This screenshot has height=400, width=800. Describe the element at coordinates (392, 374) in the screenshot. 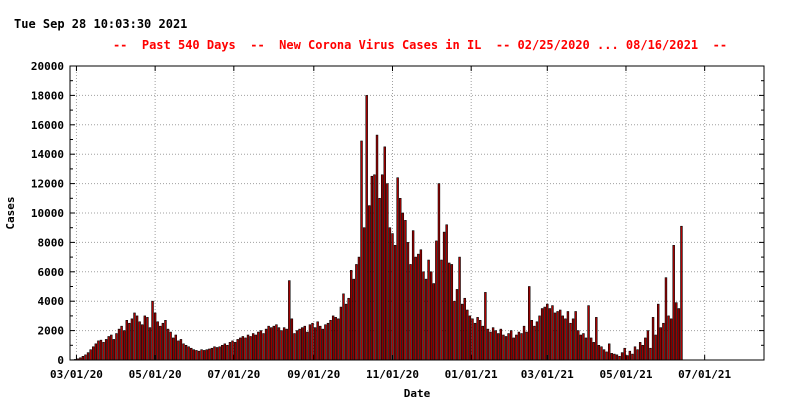

I see `x-tick-label: 11/01/20` at that location.